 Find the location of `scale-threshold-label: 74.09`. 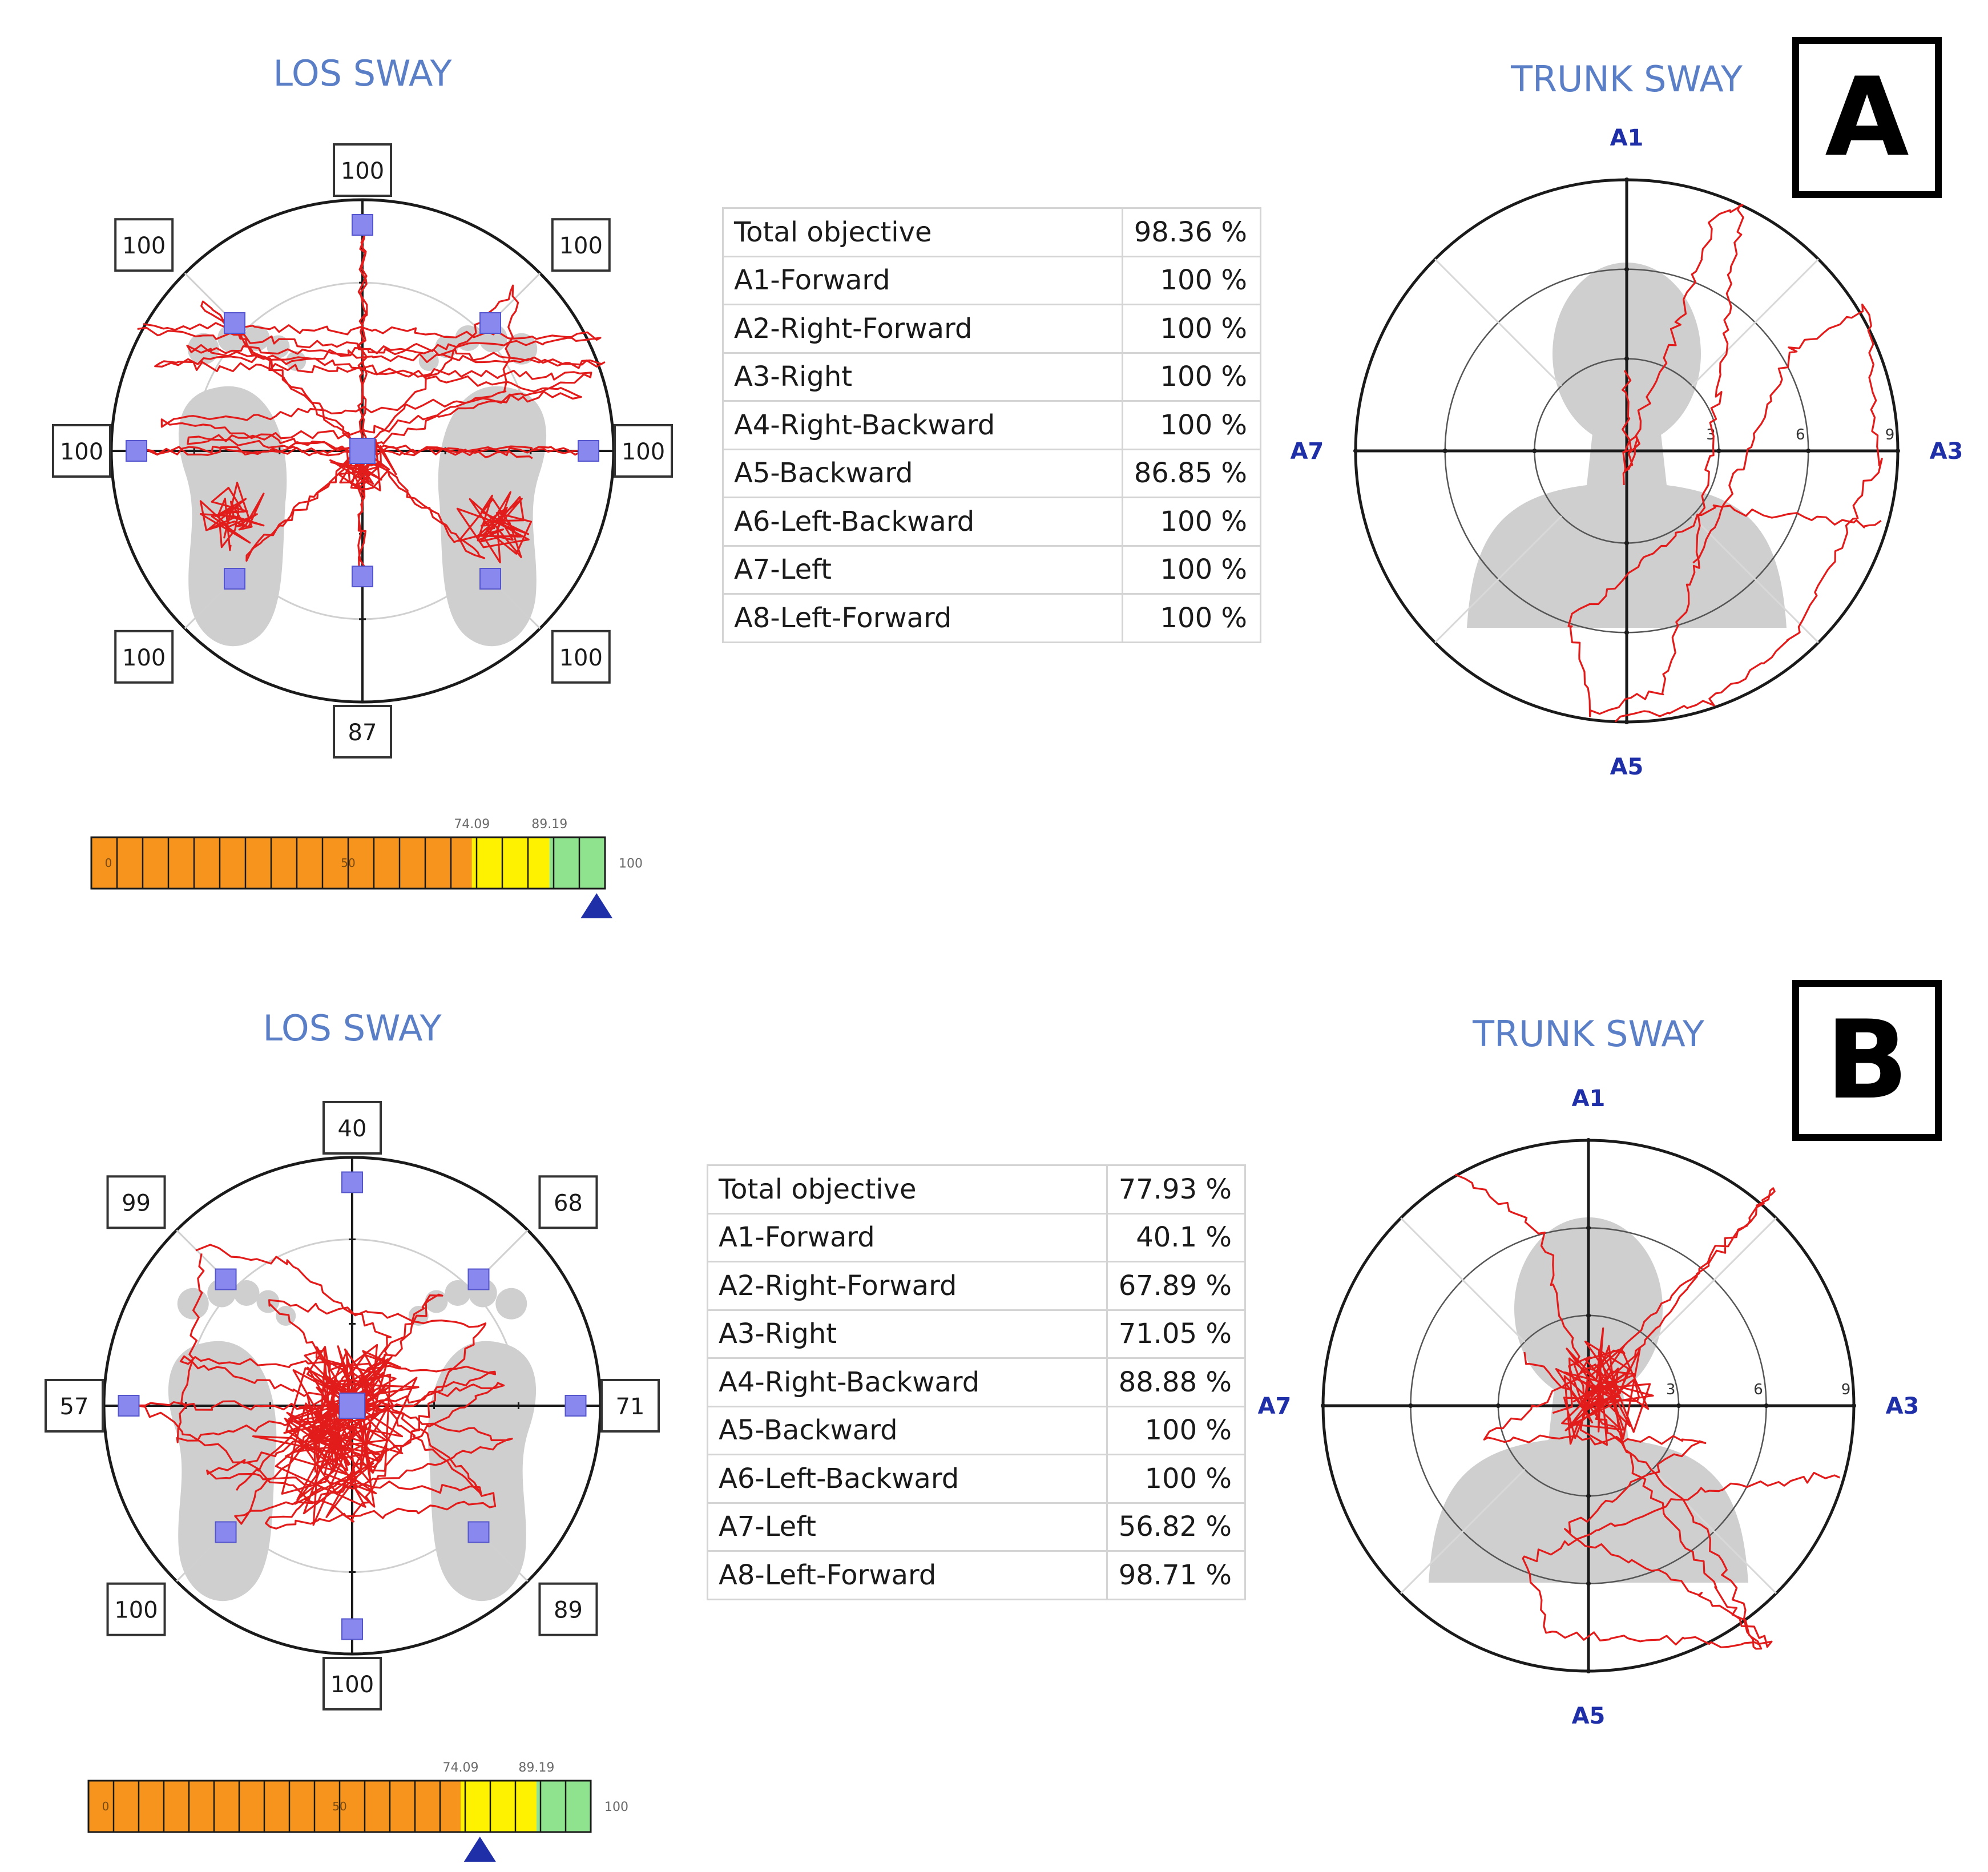

scale-threshold-label: 74.09 is located at coordinates (472, 824).